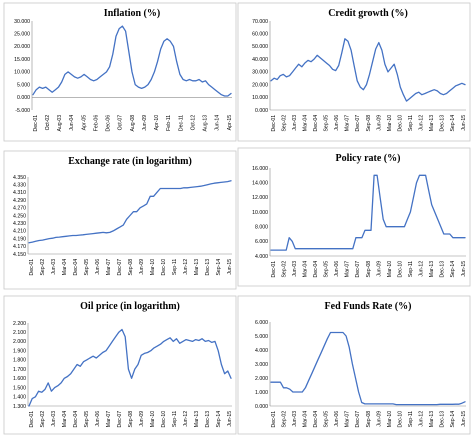  Describe the element at coordinates (368, 306) in the screenshot. I see `chart-title: Fed Funds Rate (%)` at that location.